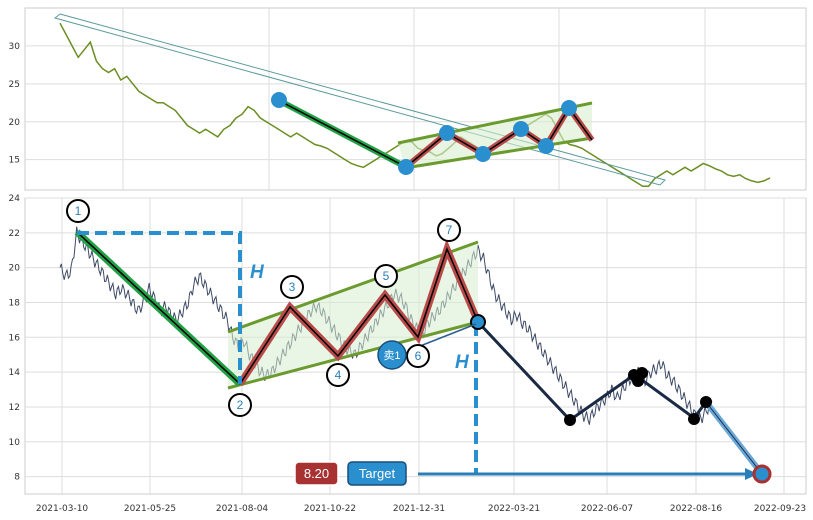  Describe the element at coordinates (478, 322) in the screenshot. I see `breakout-point` at that location.